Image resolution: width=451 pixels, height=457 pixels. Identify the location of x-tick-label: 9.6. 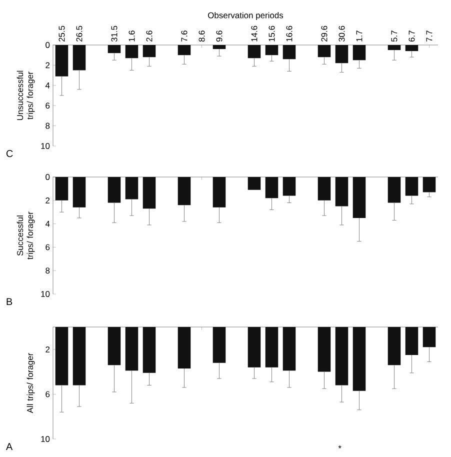
(219, 36).